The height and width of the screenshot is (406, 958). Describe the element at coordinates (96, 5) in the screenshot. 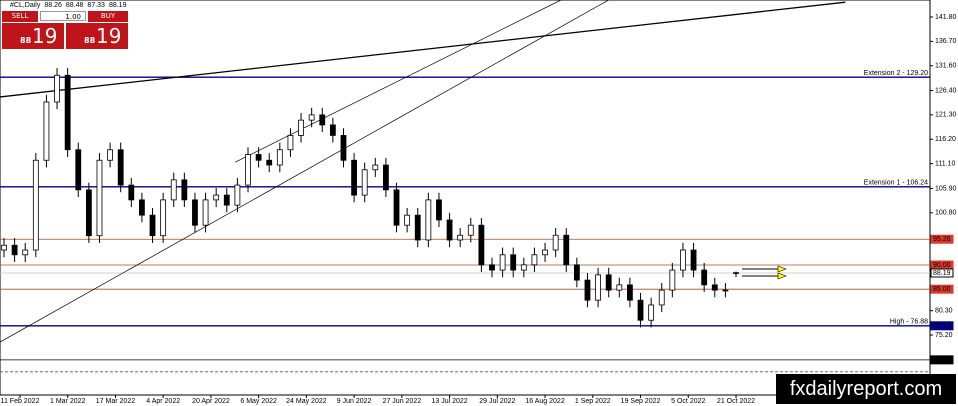

I see `ohlc-value: 87.33` at that location.